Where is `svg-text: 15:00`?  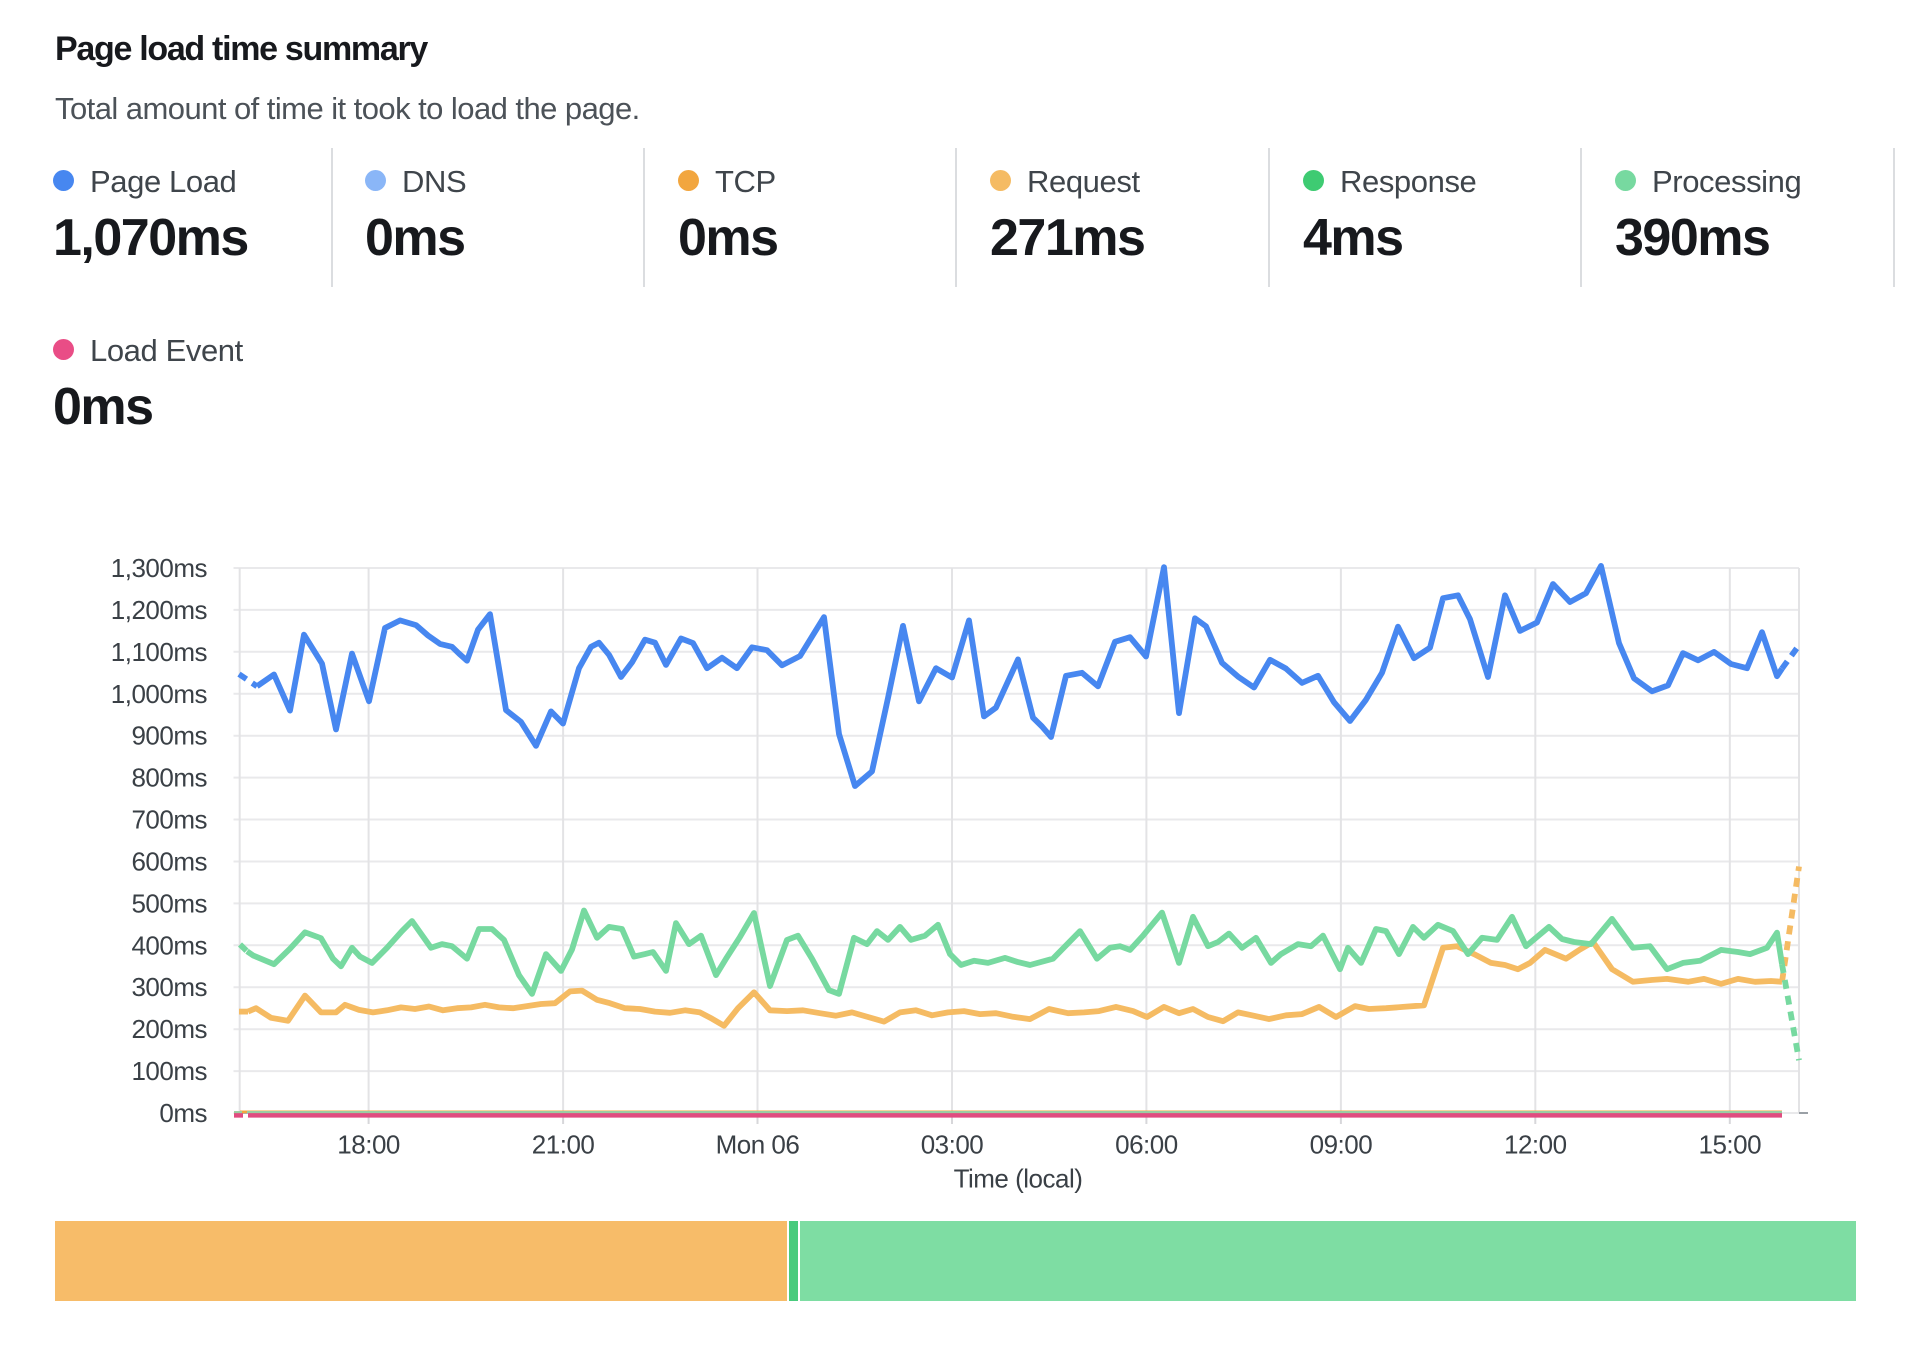 svg-text: 15:00 is located at coordinates (1730, 1145).